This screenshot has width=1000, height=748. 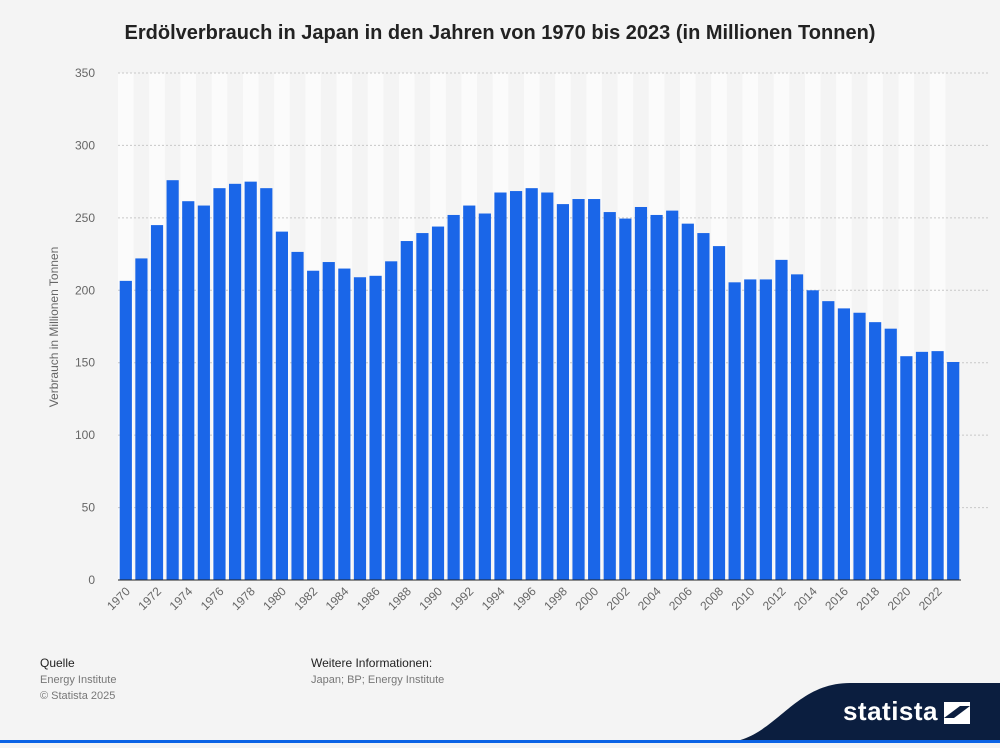 What do you see at coordinates (85, 326) in the screenshot?
I see `y-axis-ticks: 0 50 100 150 200 250 300 350` at bounding box center [85, 326].